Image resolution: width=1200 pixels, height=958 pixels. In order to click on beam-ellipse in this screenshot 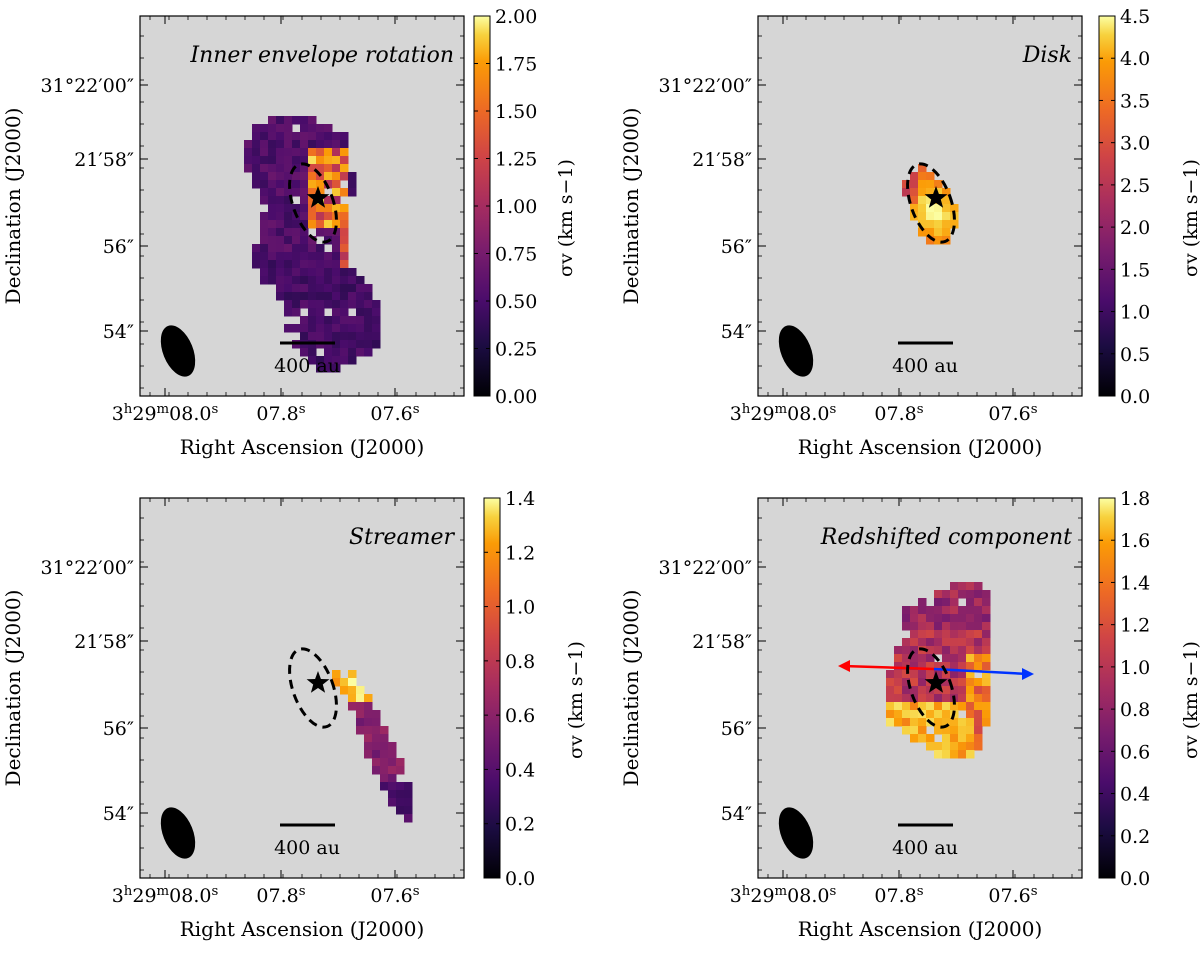, I will do `click(796, 833)`.